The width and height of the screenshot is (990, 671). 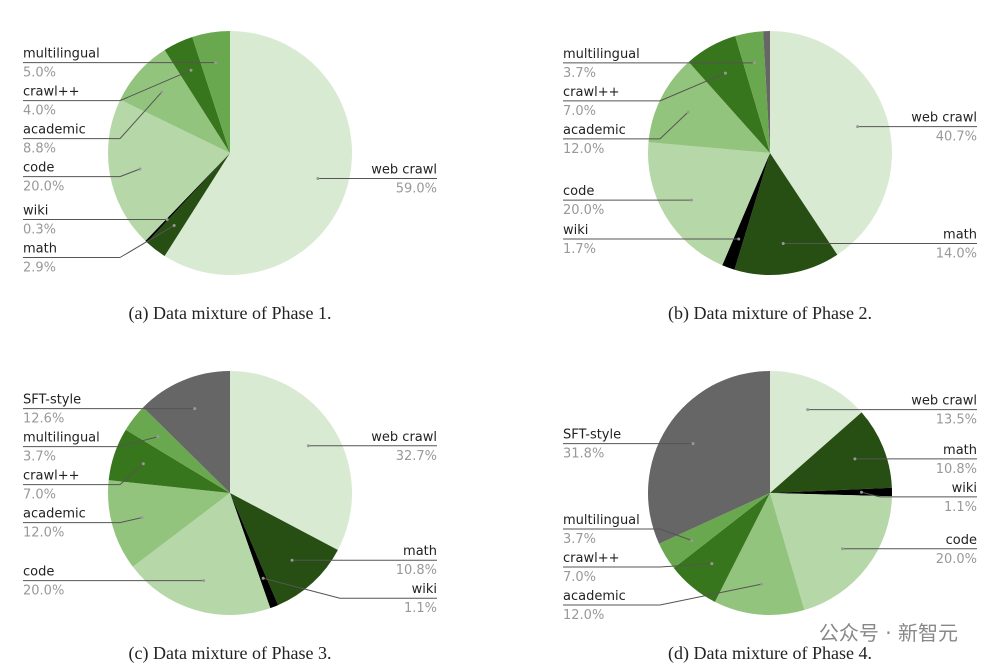 I want to click on slice-value: 13.5%, so click(x=956, y=420).